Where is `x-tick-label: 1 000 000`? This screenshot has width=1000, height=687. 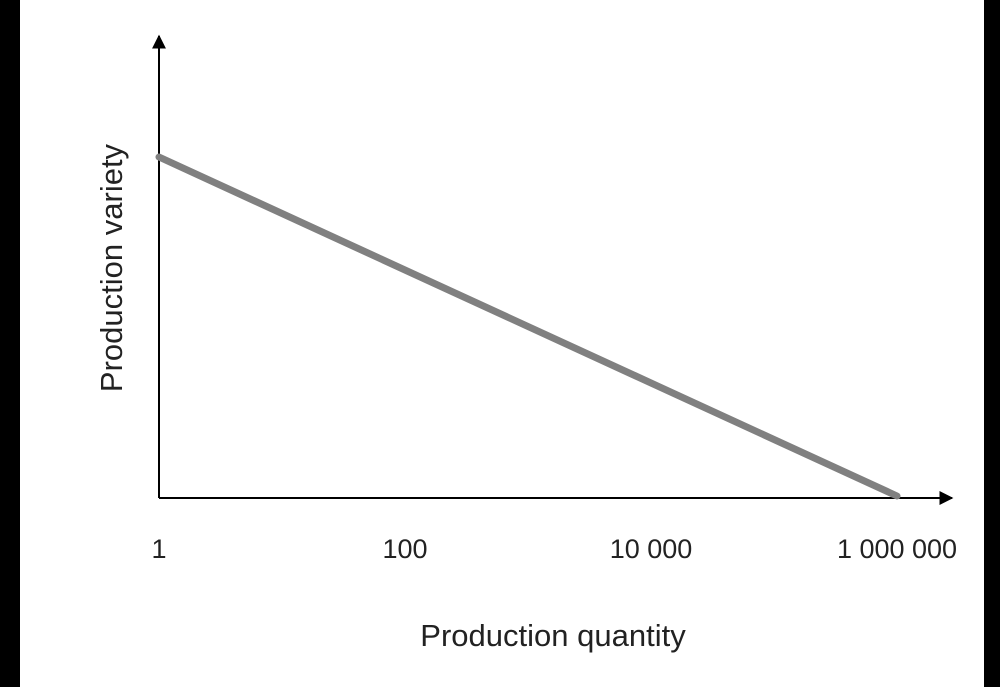
x-tick-label: 1 000 000 is located at coordinates (897, 549).